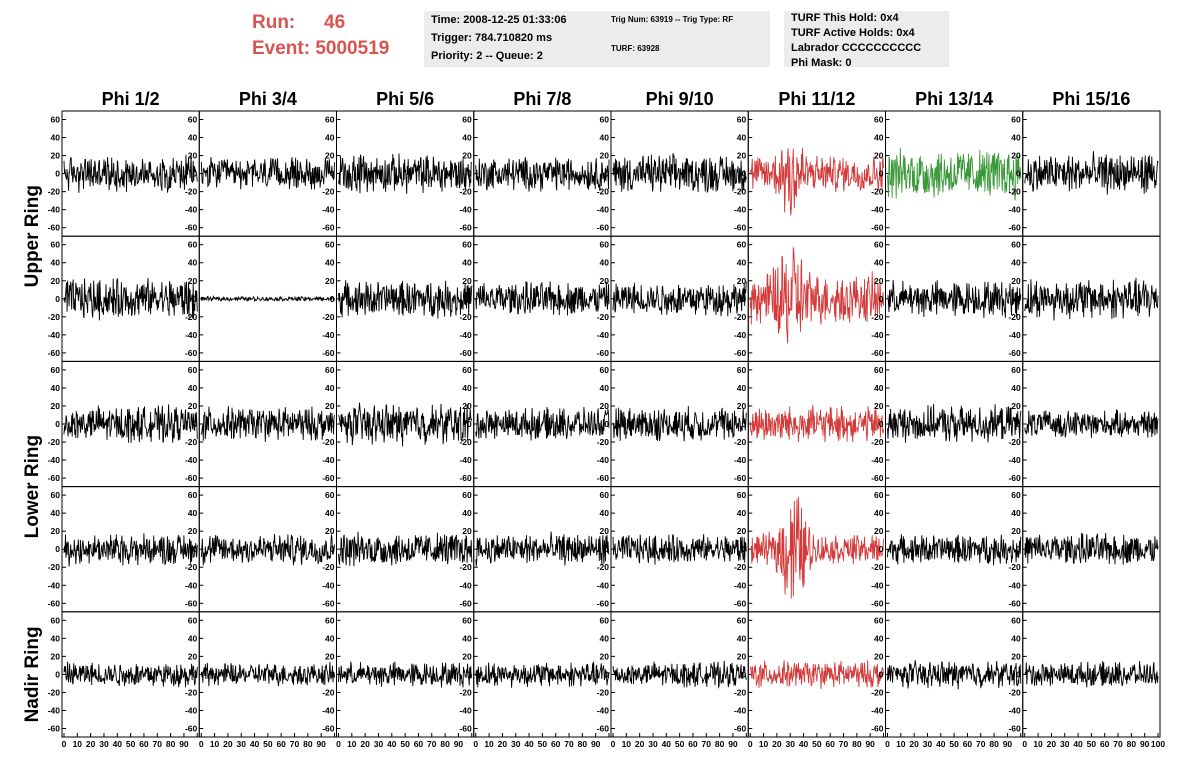  I want to click on column-title: Phi 1/2, so click(131, 99).